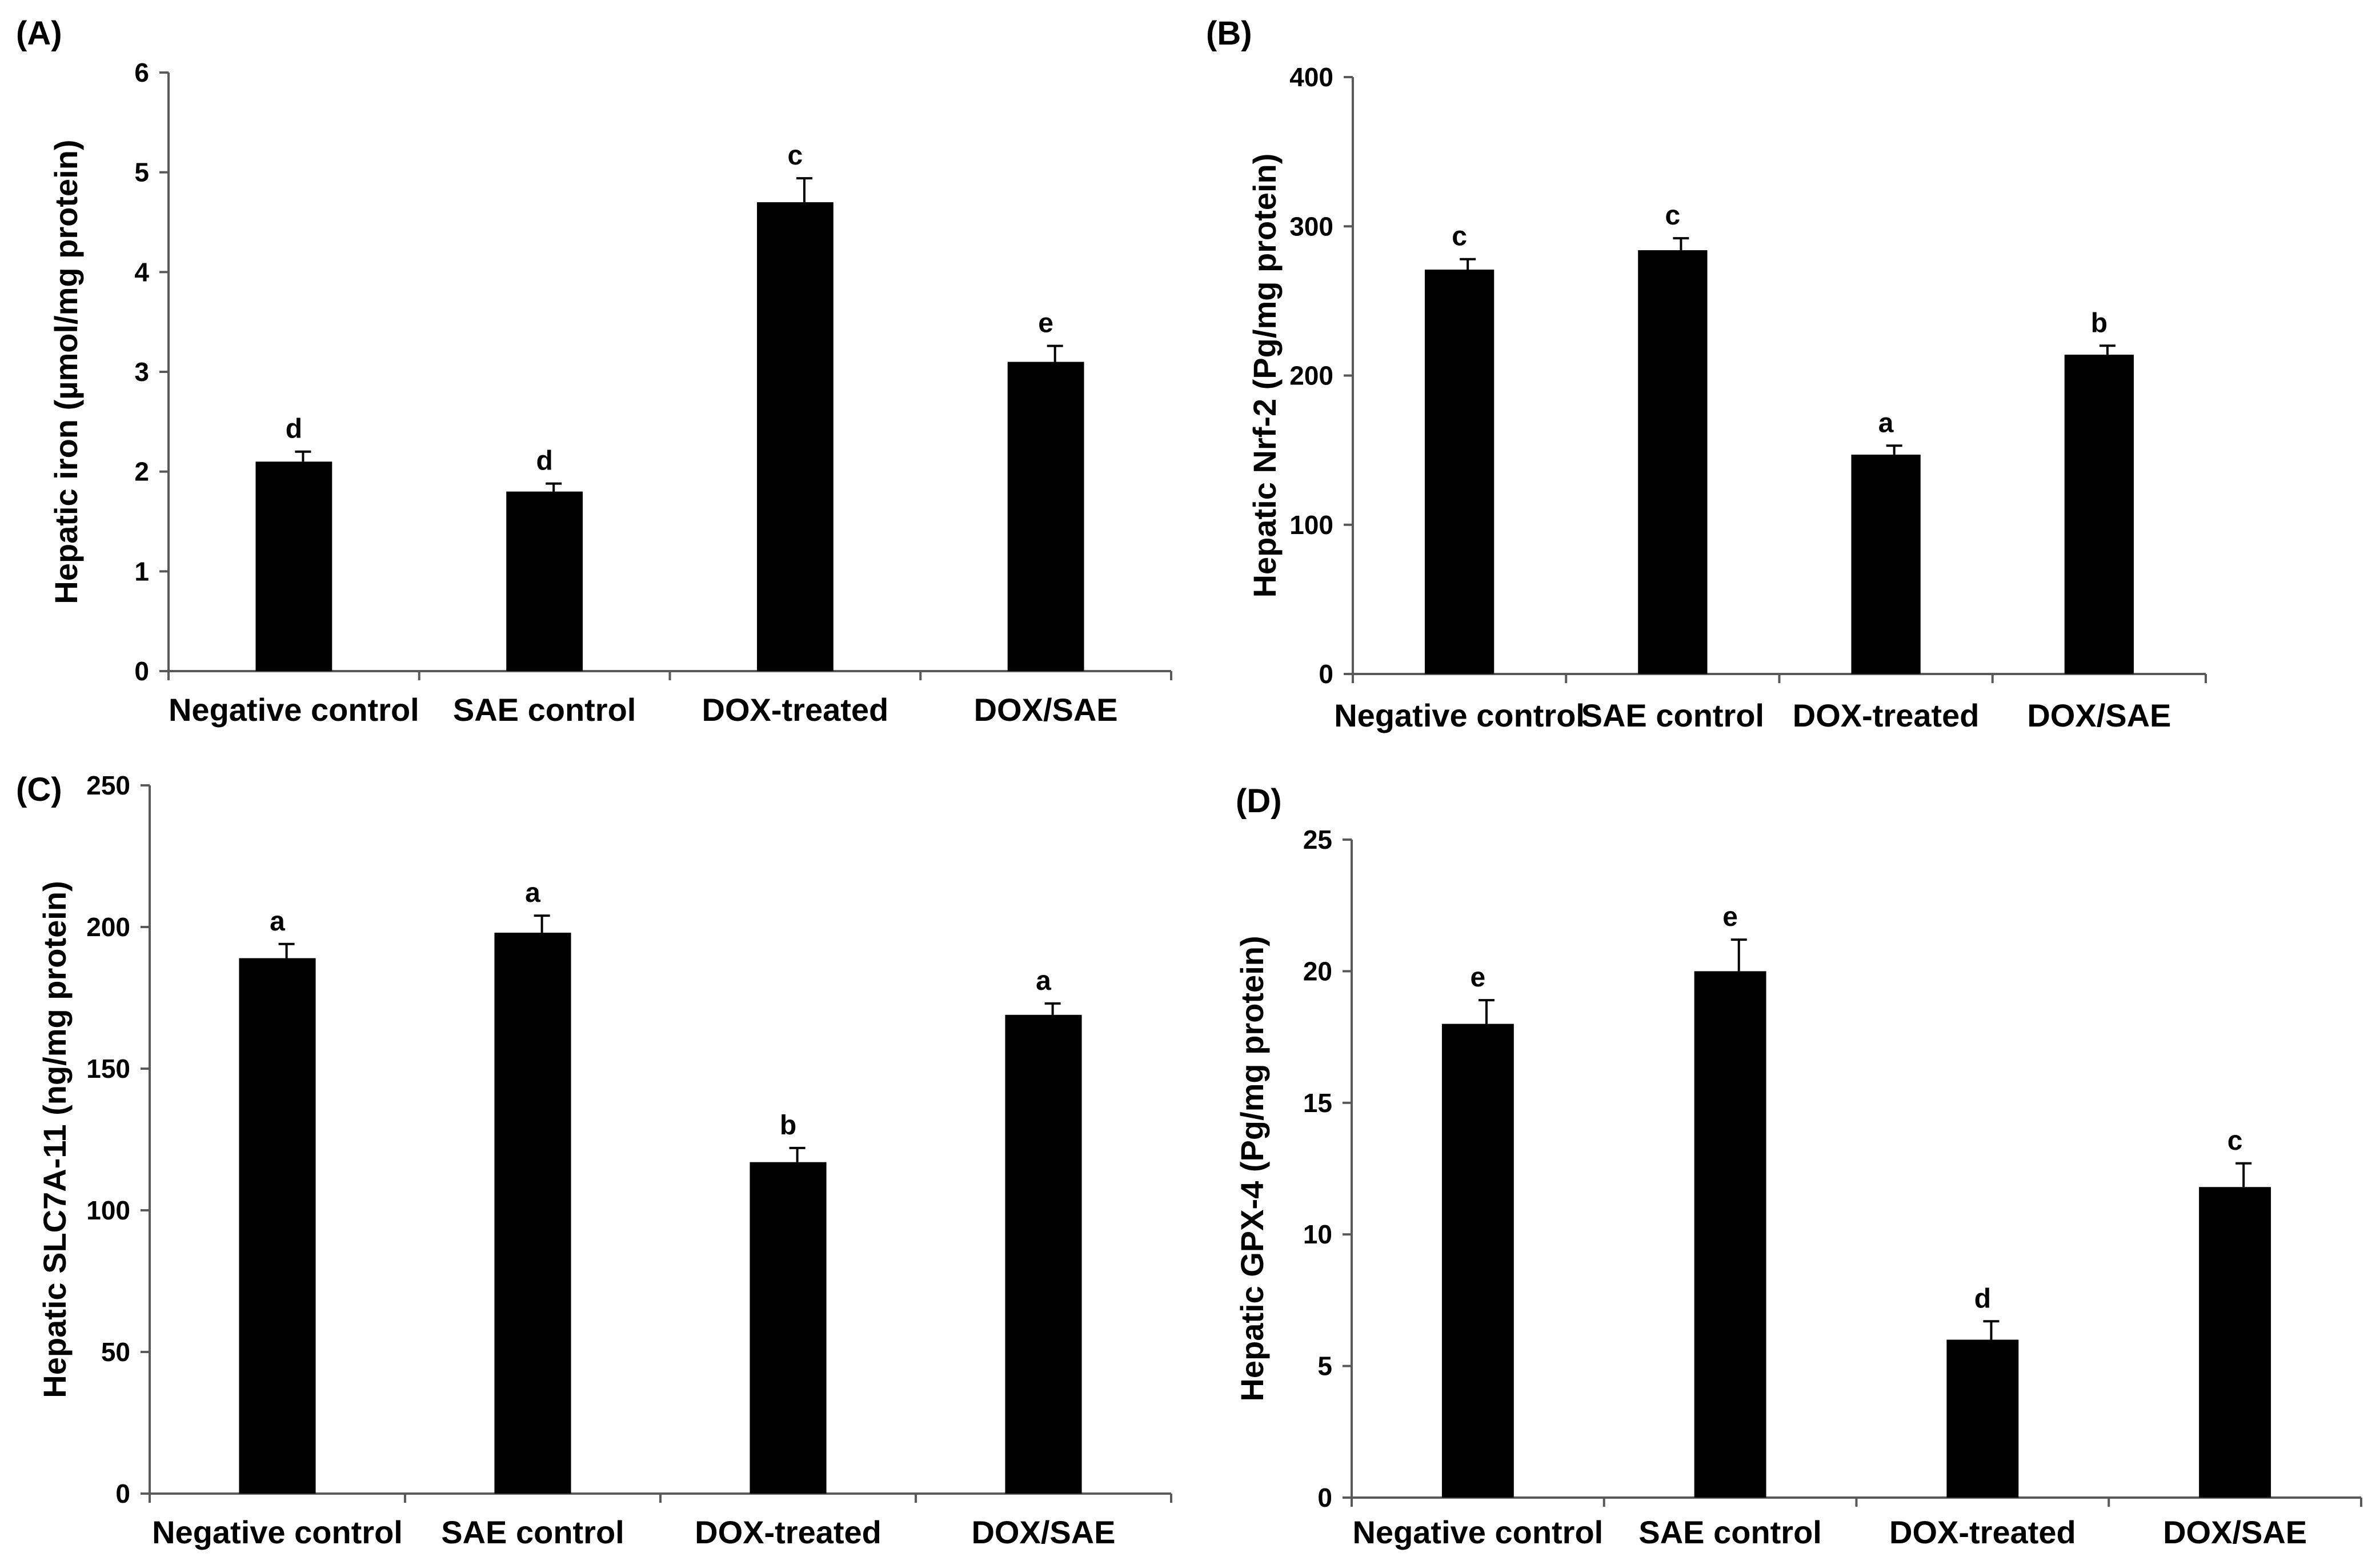 This screenshot has height=1565, width=2380. Describe the element at coordinates (55, 1139) in the screenshot. I see `y-axis-title: Hepatic SLC7A-11 (ng/mg protein)` at that location.